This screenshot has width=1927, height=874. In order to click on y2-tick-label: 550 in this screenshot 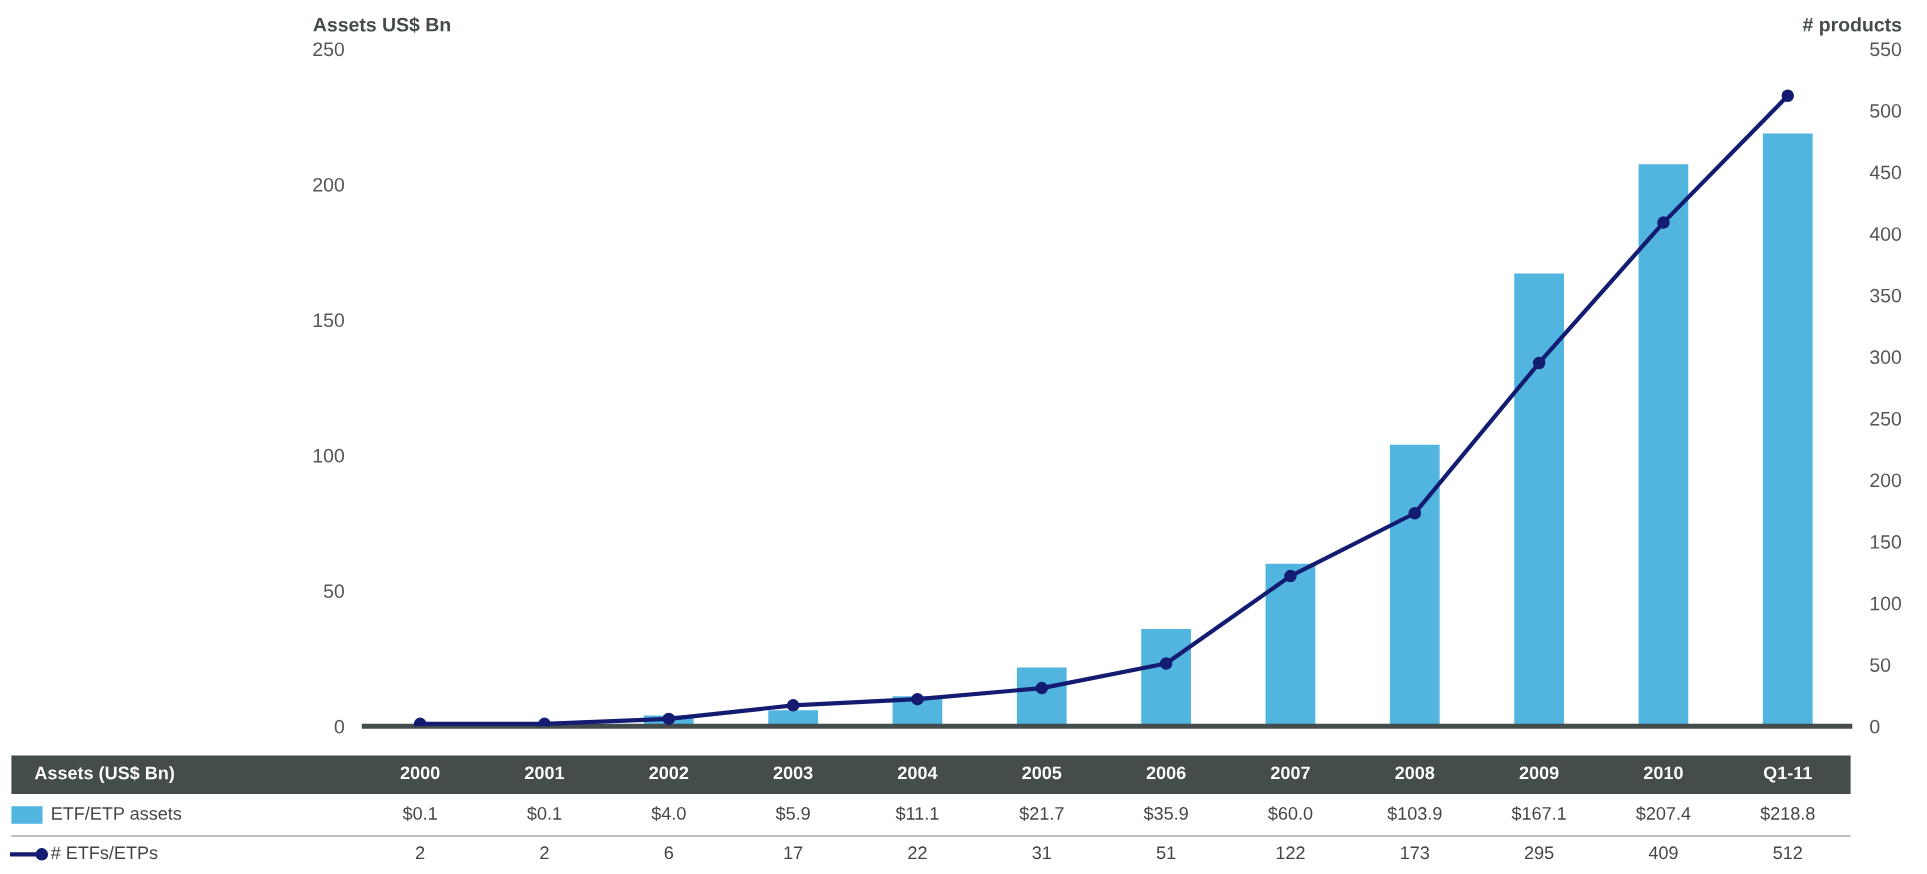, I will do `click(1886, 49)`.